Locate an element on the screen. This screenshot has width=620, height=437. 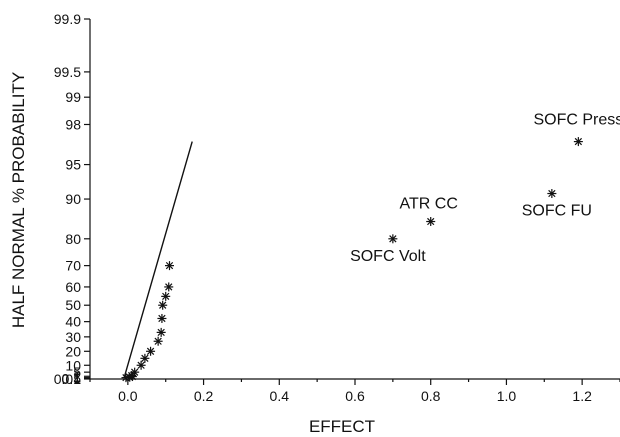
y-tick-label: 0.5 is located at coordinates (72, 378).